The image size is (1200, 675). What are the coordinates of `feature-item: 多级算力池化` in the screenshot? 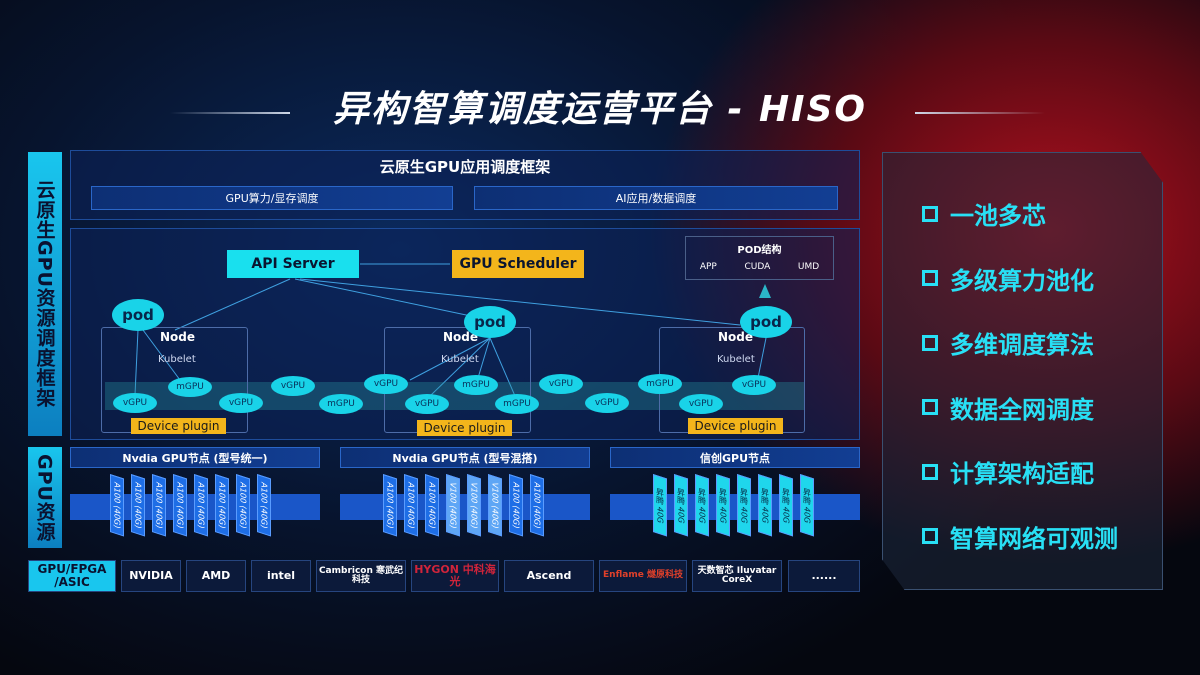 It's located at (1008, 278).